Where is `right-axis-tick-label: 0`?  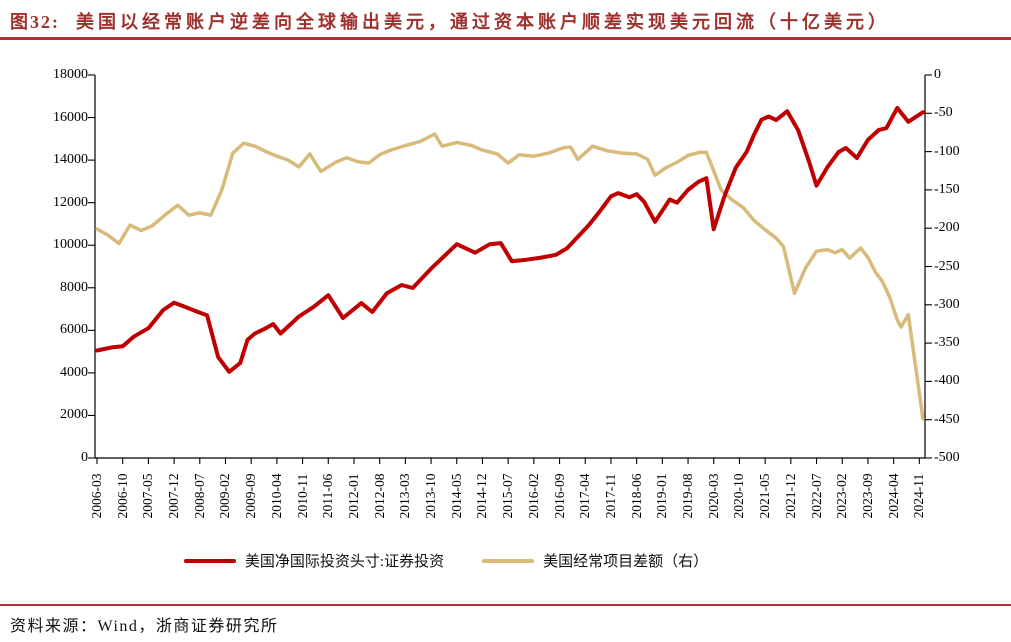
right-axis-tick-label: 0 is located at coordinates (937, 74).